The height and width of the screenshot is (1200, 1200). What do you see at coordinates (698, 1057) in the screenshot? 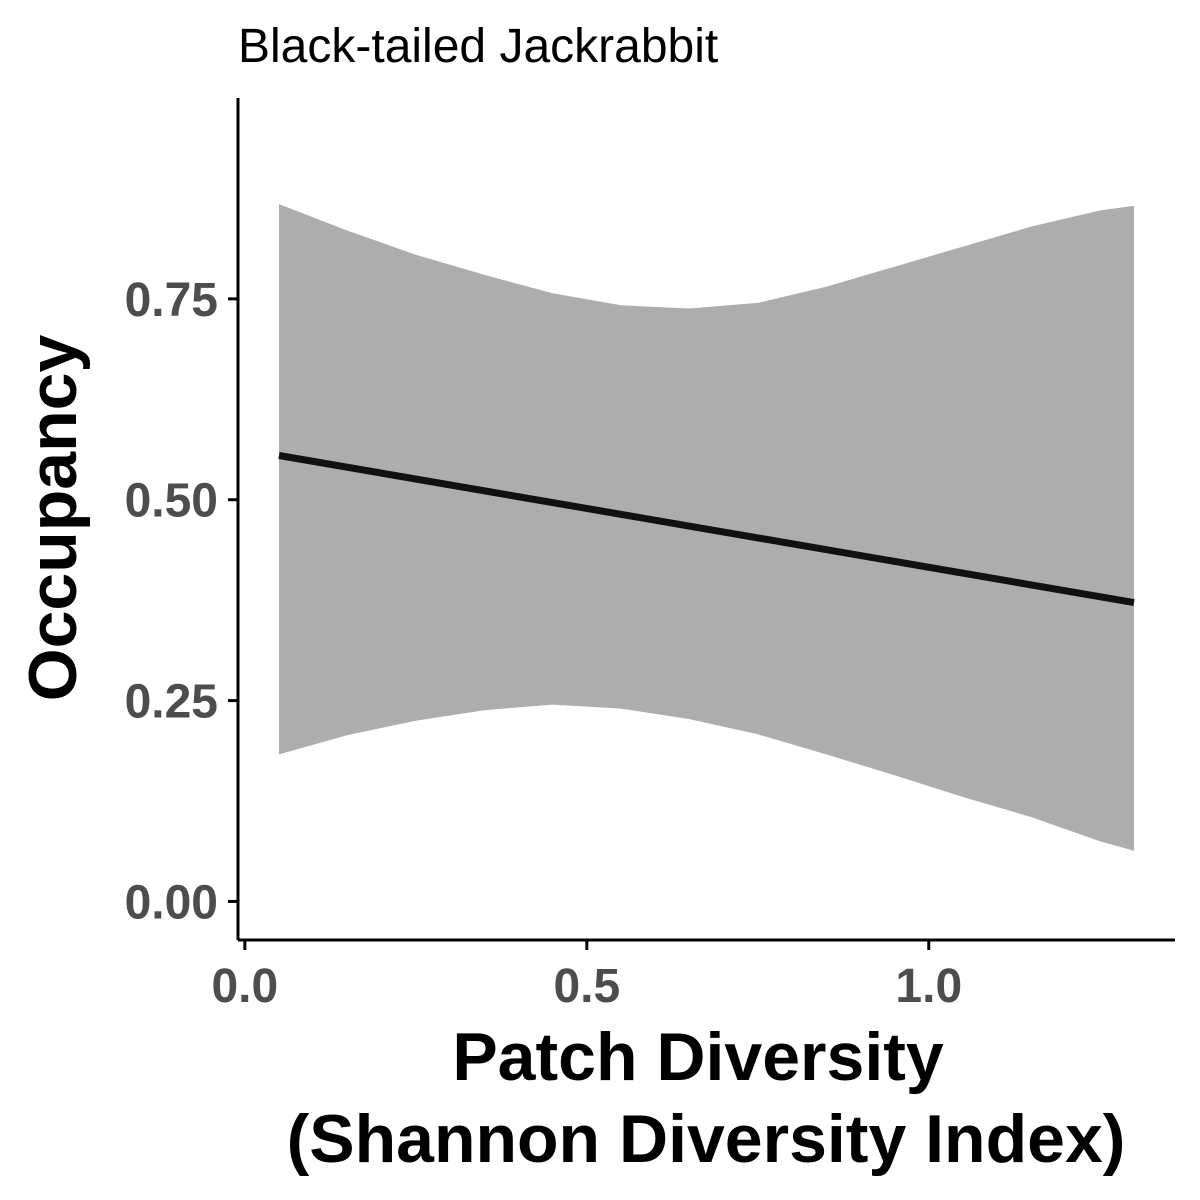
I see `x-axis-title-line-1: Patch Diversity` at bounding box center [698, 1057].